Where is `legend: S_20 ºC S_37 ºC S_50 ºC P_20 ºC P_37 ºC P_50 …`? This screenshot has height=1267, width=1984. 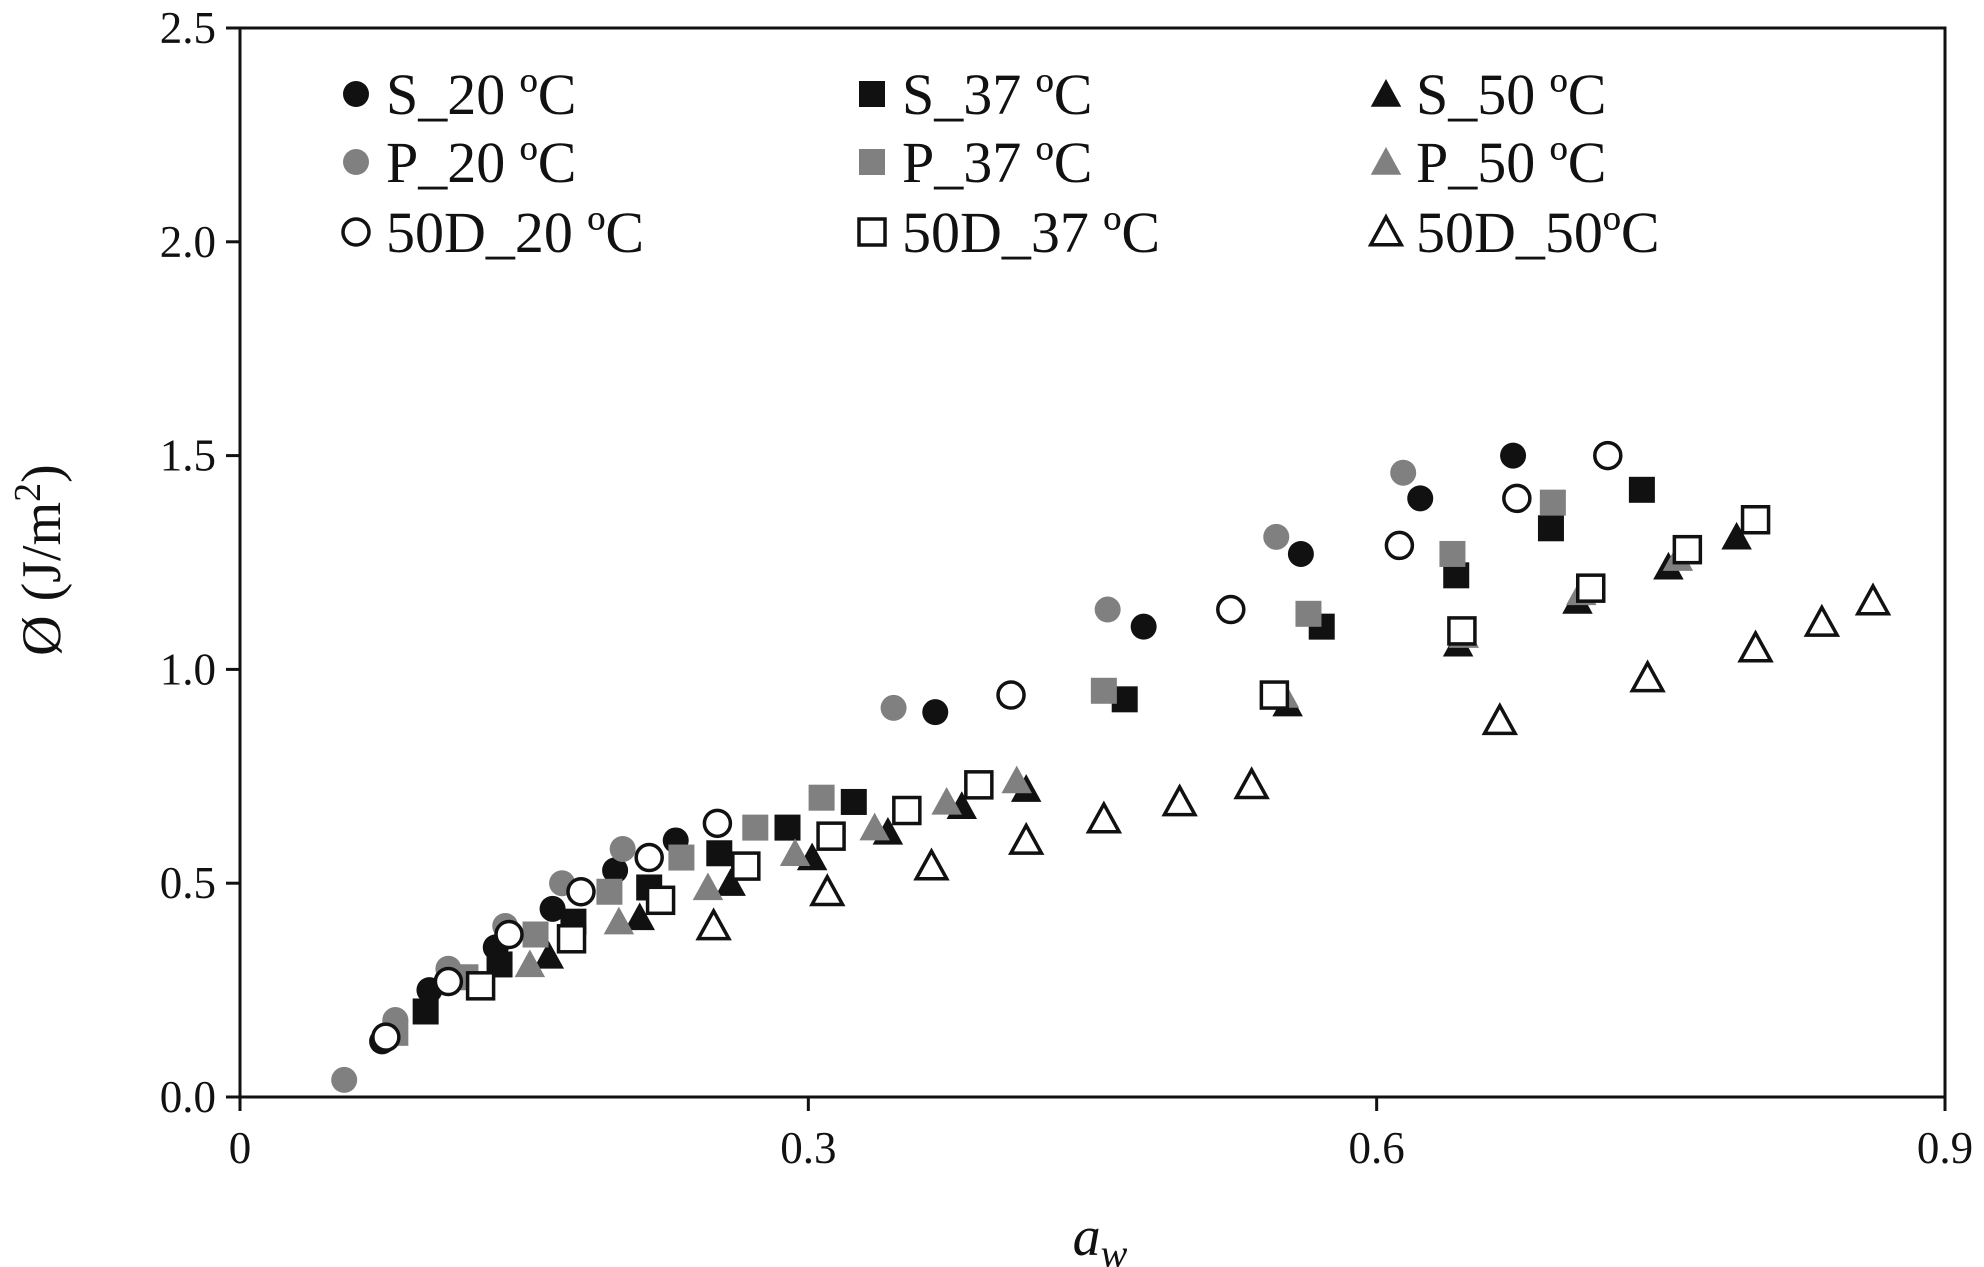
legend: S_20 ºC S_37 ºC S_50 ºC P_20 ºC P_37 ºC P_50 … is located at coordinates (1000, 163).